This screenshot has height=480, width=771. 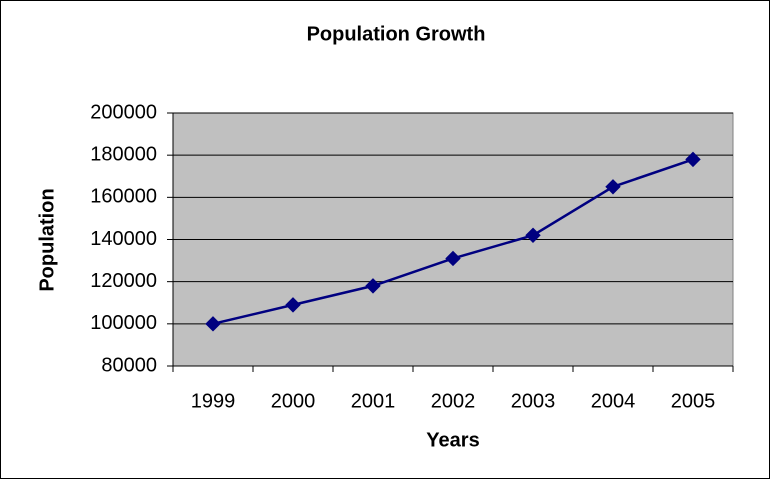 I want to click on x-axis-label: Years, so click(x=452, y=440).